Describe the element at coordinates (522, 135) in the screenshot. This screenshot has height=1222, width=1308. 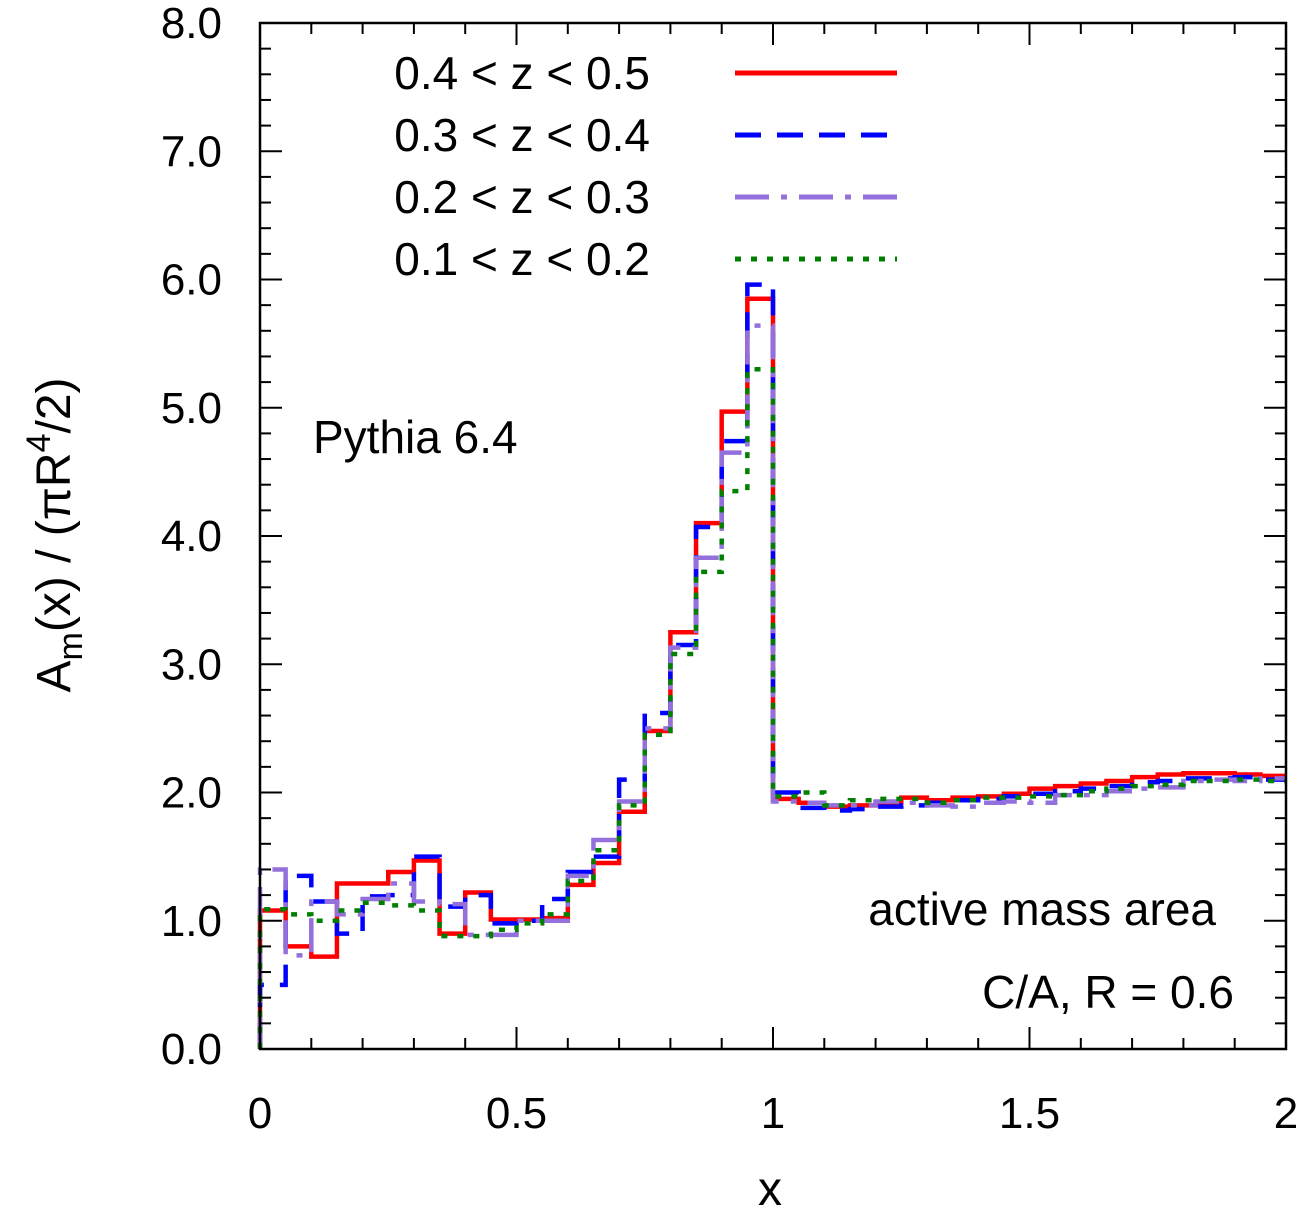
I see `legend-label: 0.3 < z < 0.4` at that location.